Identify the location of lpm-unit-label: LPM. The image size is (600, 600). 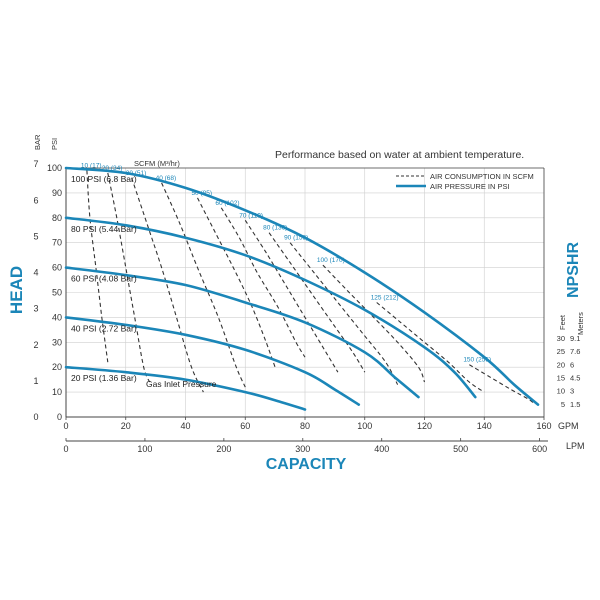
(575, 446).